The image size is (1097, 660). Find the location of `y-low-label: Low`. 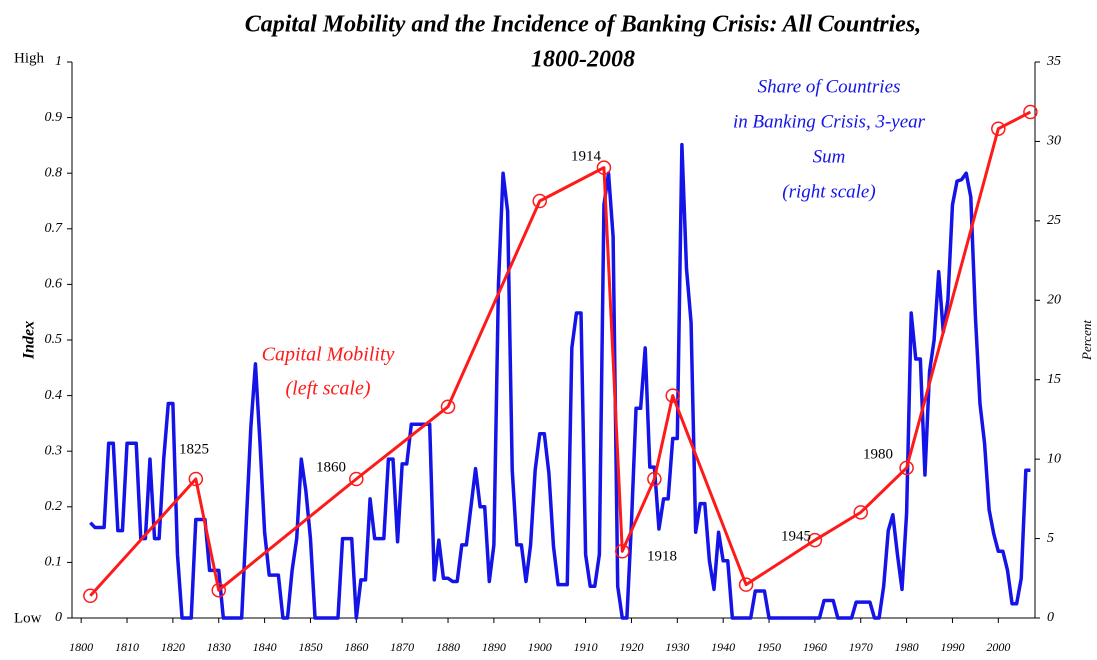

y-low-label: Low is located at coordinates (28, 618).